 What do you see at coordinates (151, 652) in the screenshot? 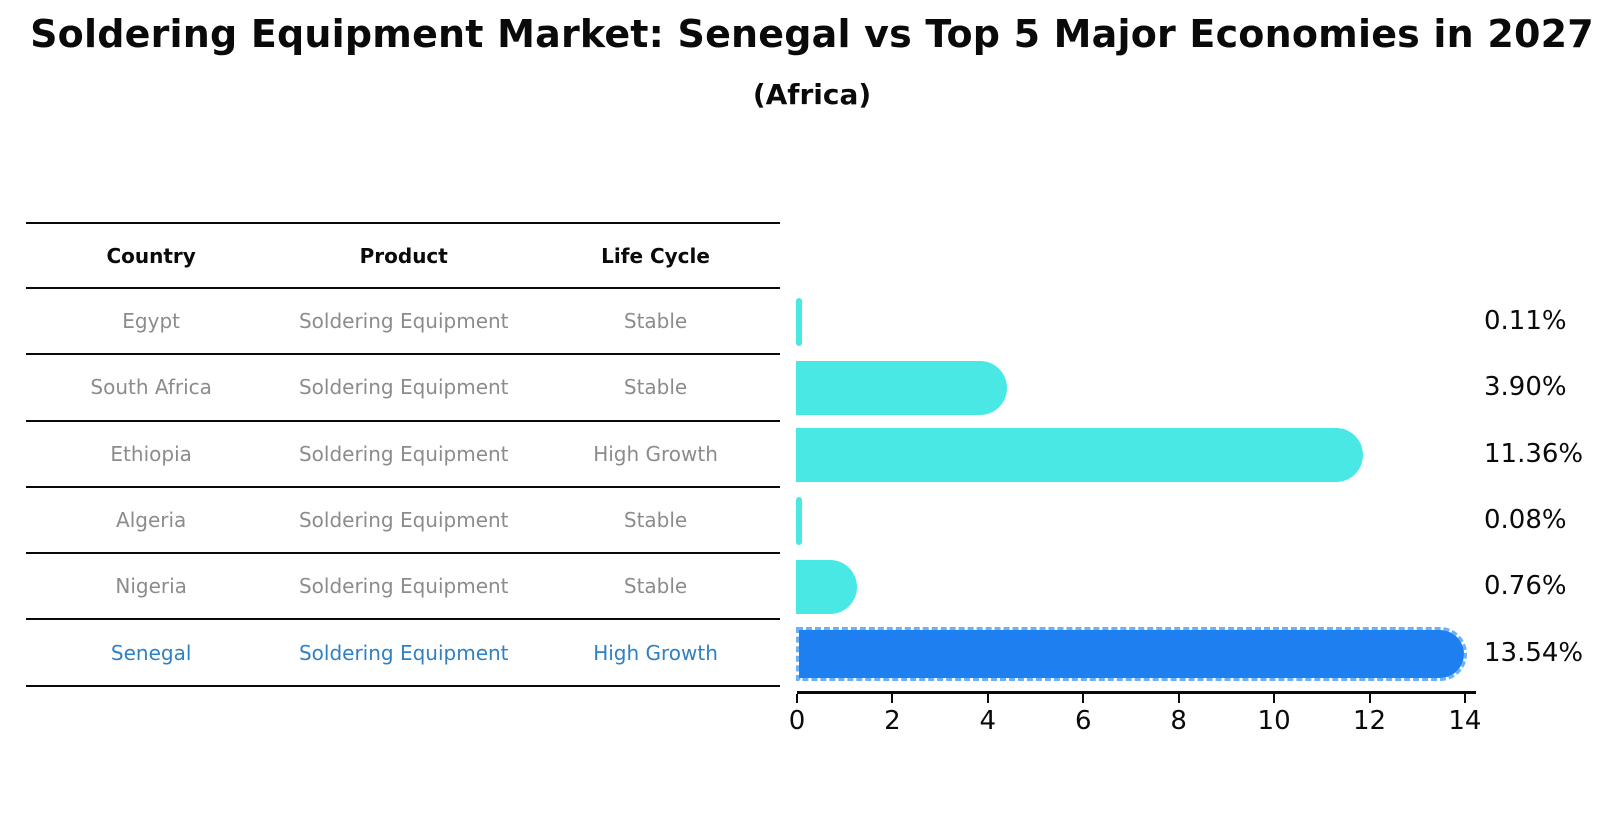
I see `table-cell-country: Senegal` at bounding box center [151, 652].